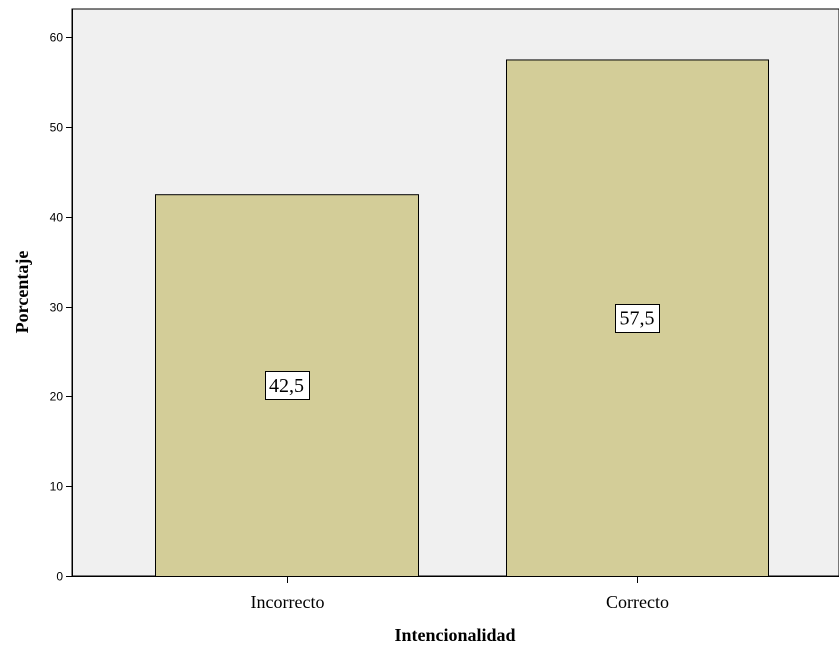 The width and height of the screenshot is (839, 647). I want to click on y-tick-label: 10, so click(57, 487).